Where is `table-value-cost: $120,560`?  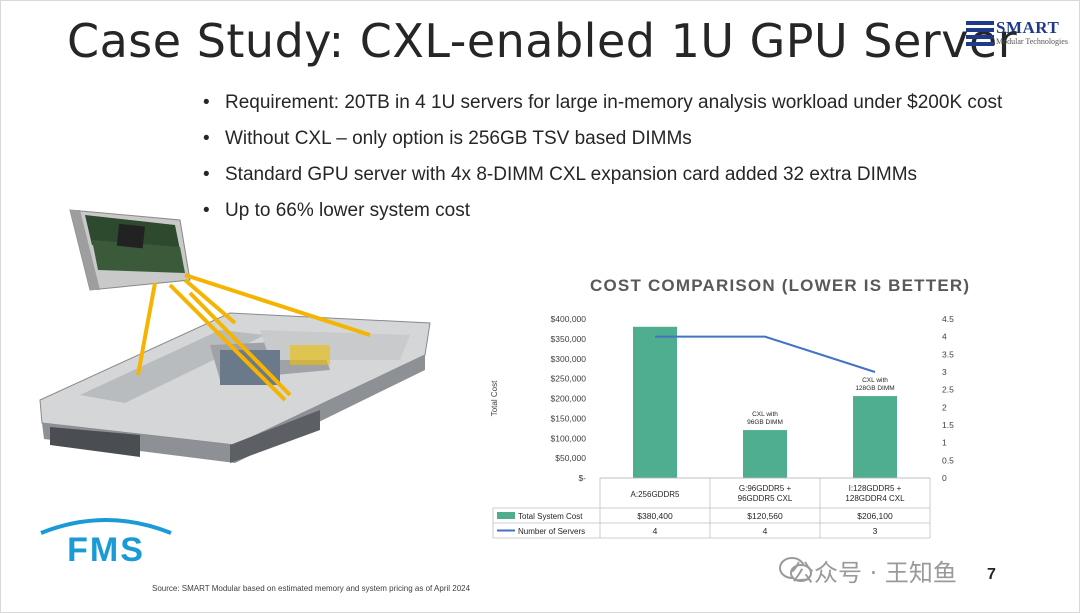
table-value-cost: $120,560 is located at coordinates (765, 516).